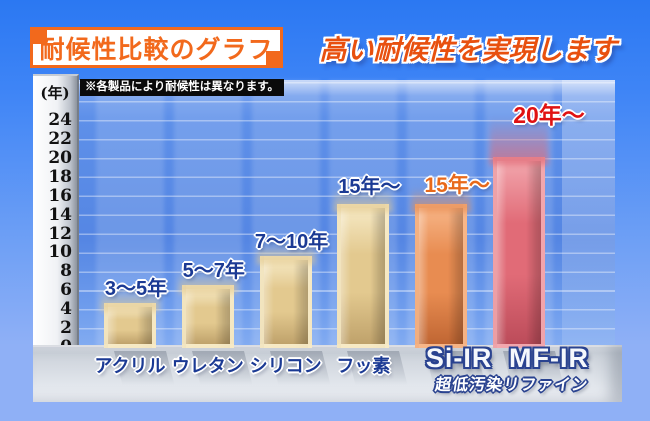 This screenshot has height=421, width=650. I want to click on value-label-アクリル: 3〜5年, so click(136, 289).